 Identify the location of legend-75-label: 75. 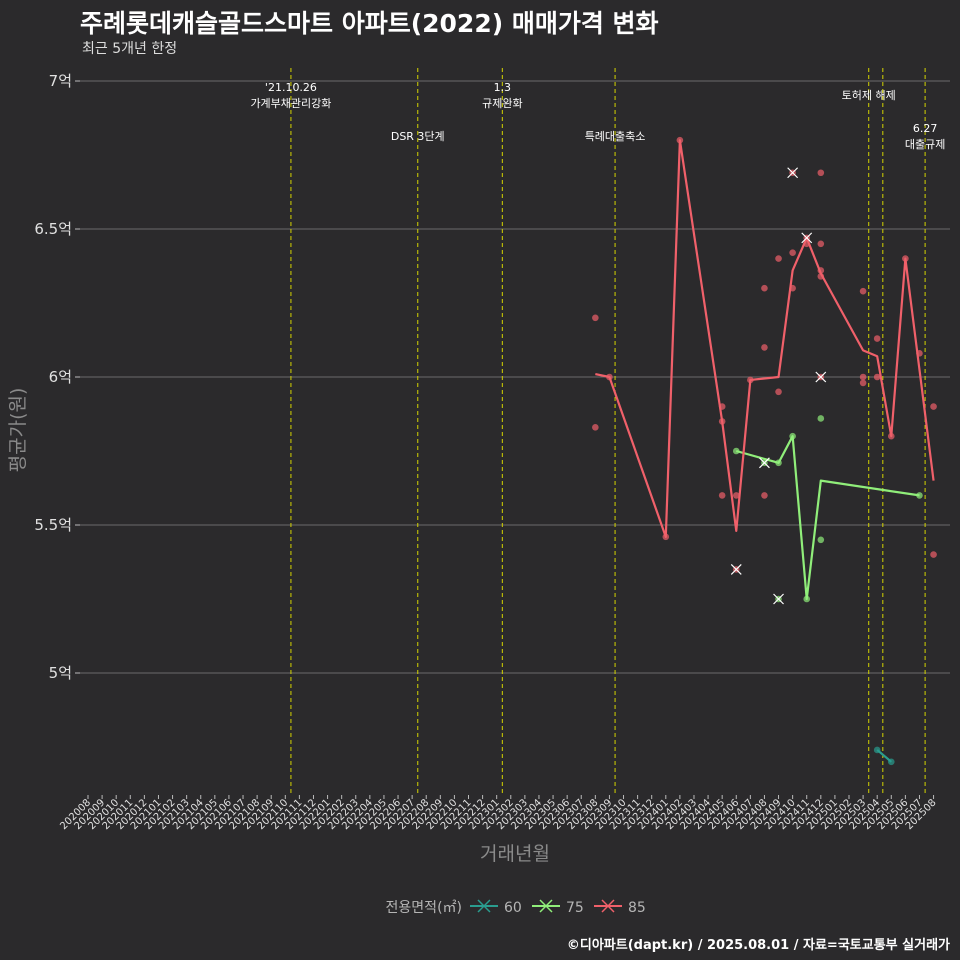
(575, 908).